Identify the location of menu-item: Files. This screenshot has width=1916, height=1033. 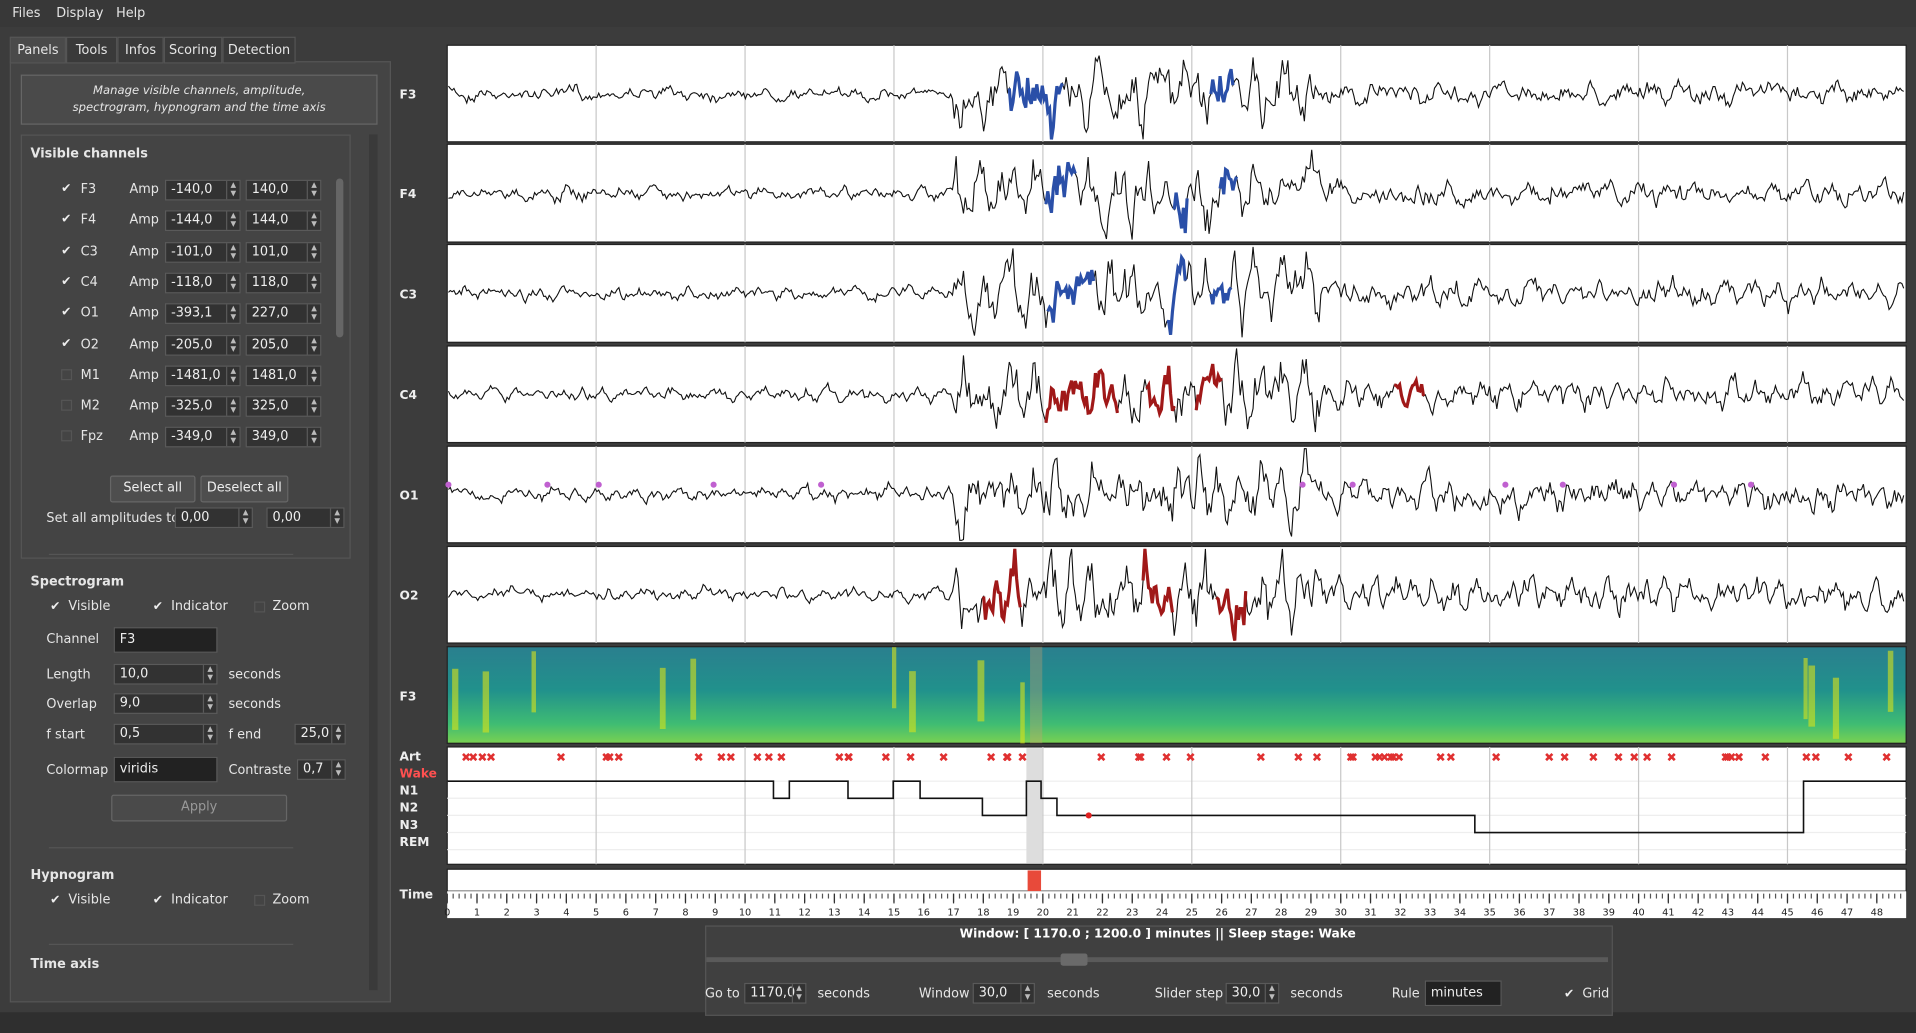
(26, 13).